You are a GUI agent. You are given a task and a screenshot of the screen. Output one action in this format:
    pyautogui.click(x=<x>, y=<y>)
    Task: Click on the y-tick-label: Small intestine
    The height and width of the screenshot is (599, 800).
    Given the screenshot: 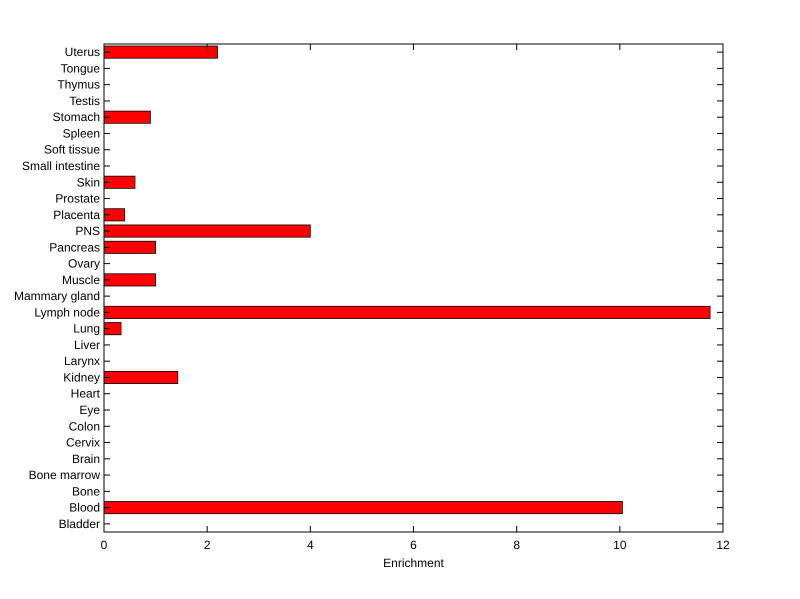 What is the action you would take?
    pyautogui.click(x=61, y=166)
    